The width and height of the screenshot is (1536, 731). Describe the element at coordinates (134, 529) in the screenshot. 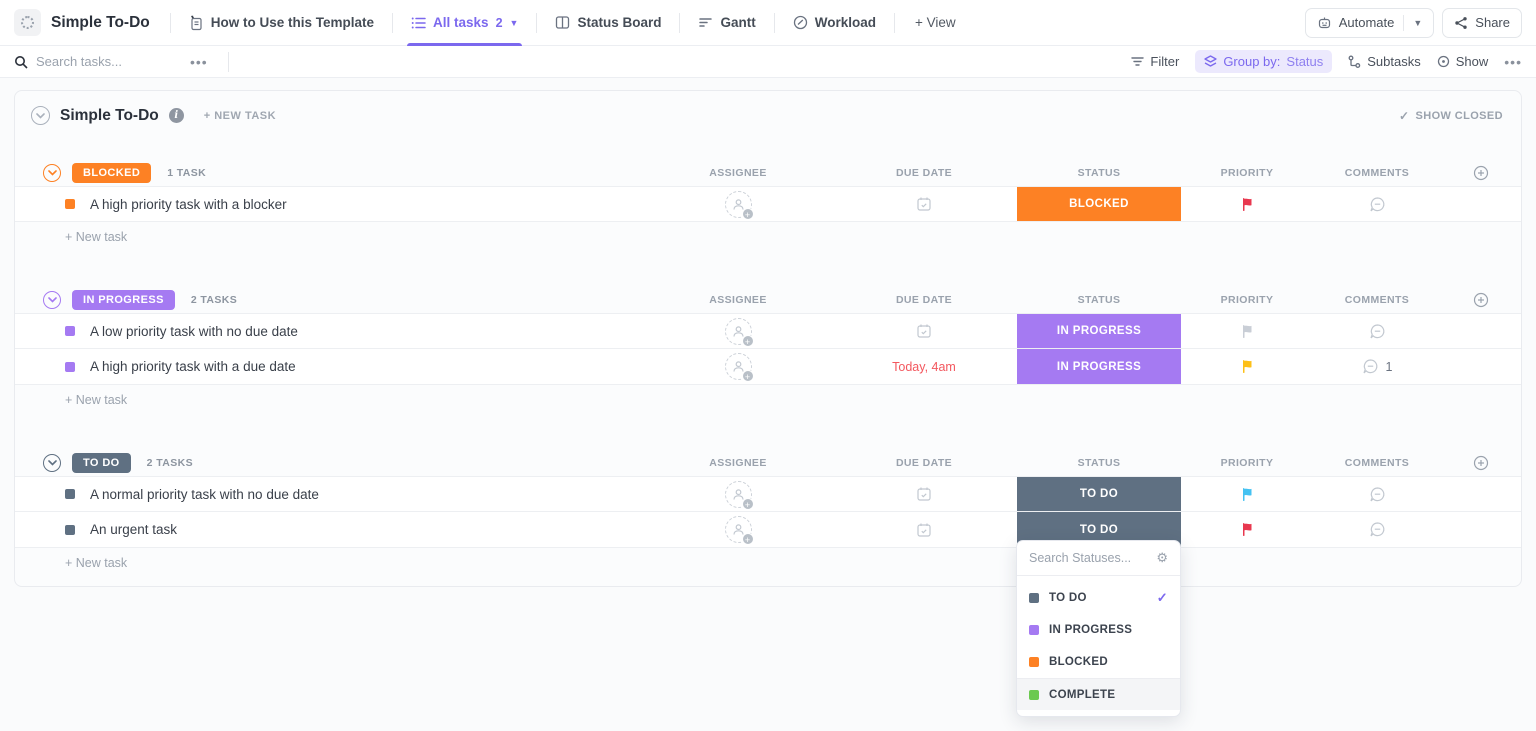

I see `task-name: An urgent task` at that location.